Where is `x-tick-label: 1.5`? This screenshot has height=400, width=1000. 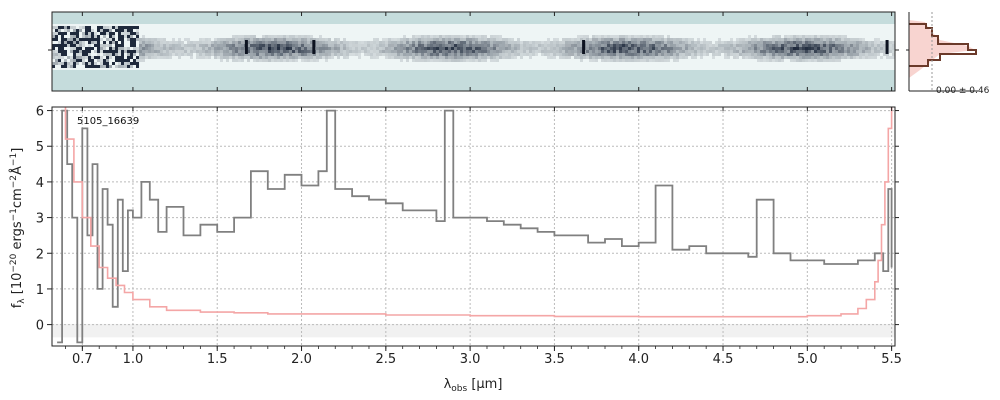 x-tick-label: 1.5 is located at coordinates (217, 359).